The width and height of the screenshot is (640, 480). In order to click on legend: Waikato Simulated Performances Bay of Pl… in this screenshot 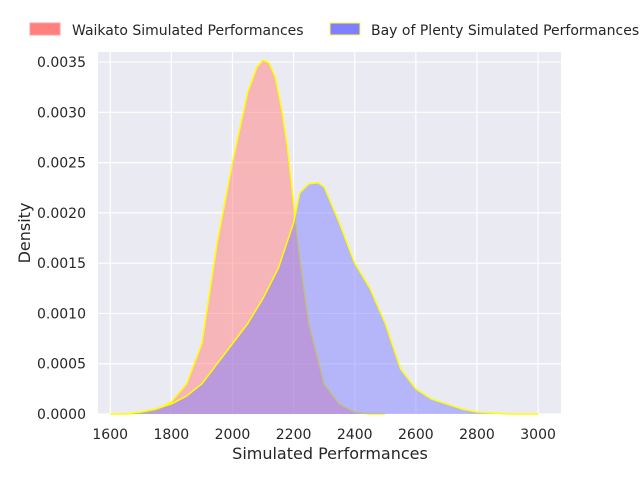, I will do `click(334, 30)`.